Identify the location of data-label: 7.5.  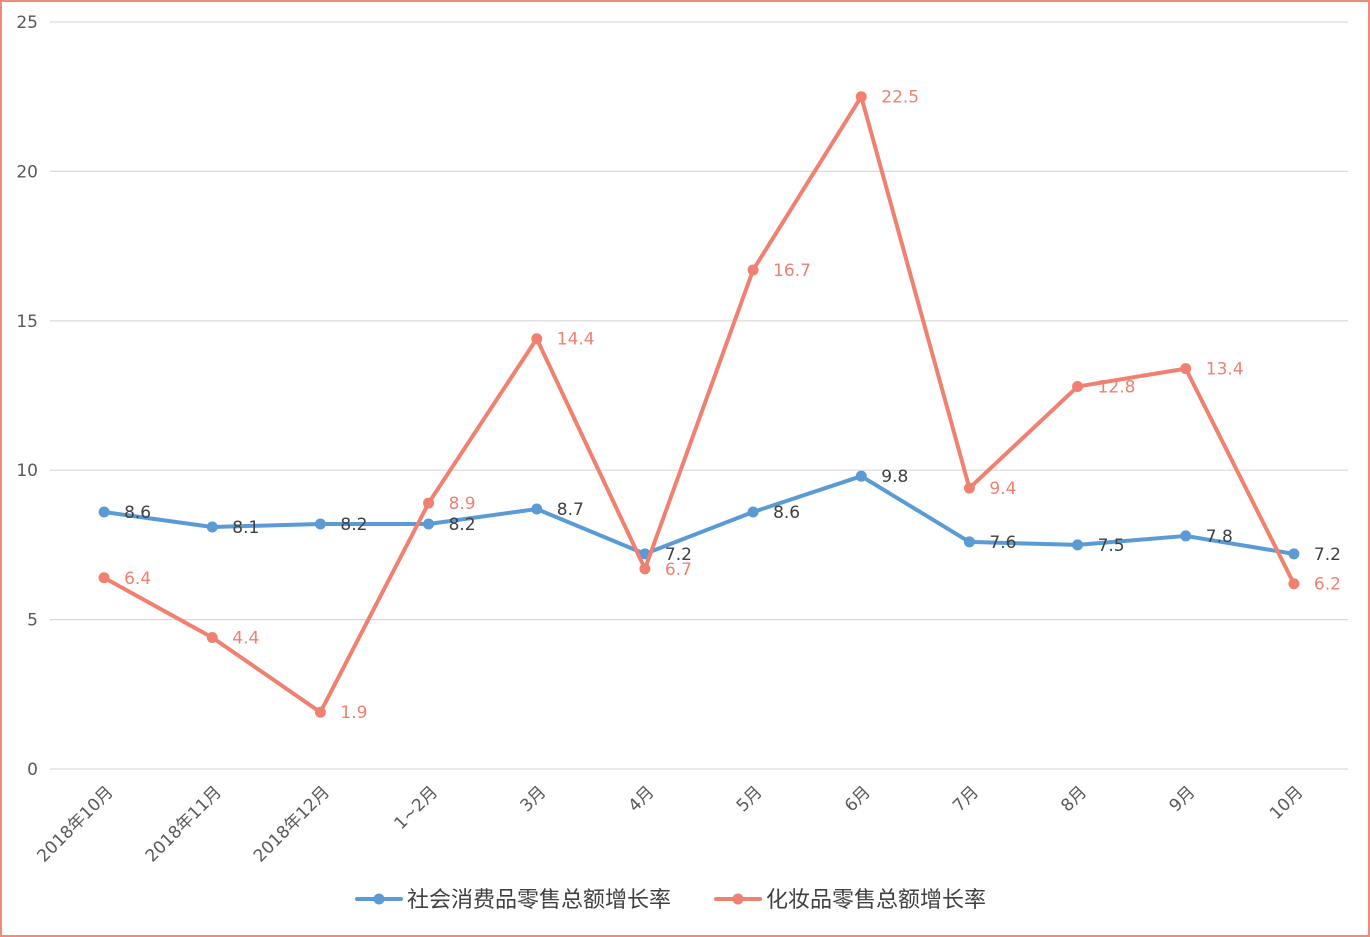
(1111, 546).